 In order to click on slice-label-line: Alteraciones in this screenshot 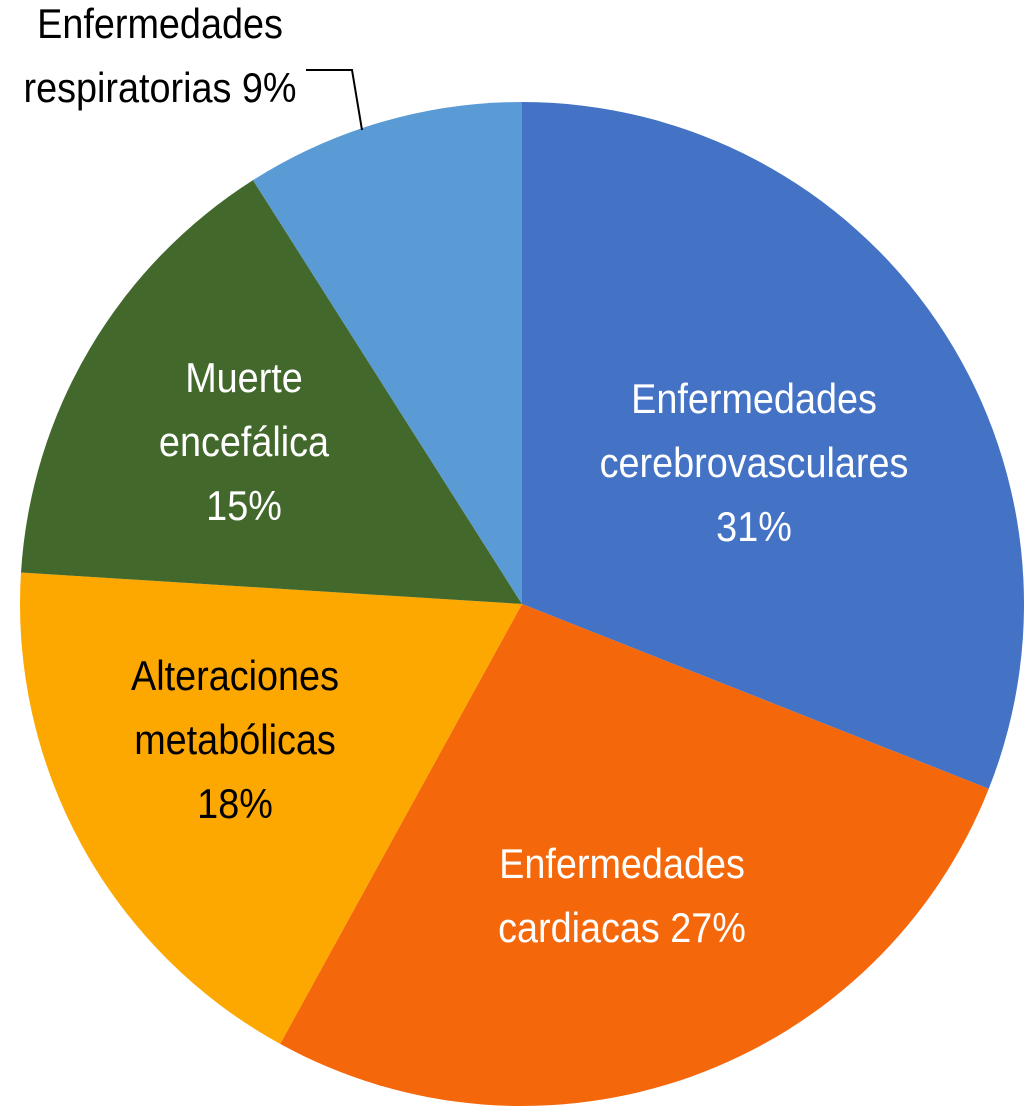, I will do `click(235, 676)`.